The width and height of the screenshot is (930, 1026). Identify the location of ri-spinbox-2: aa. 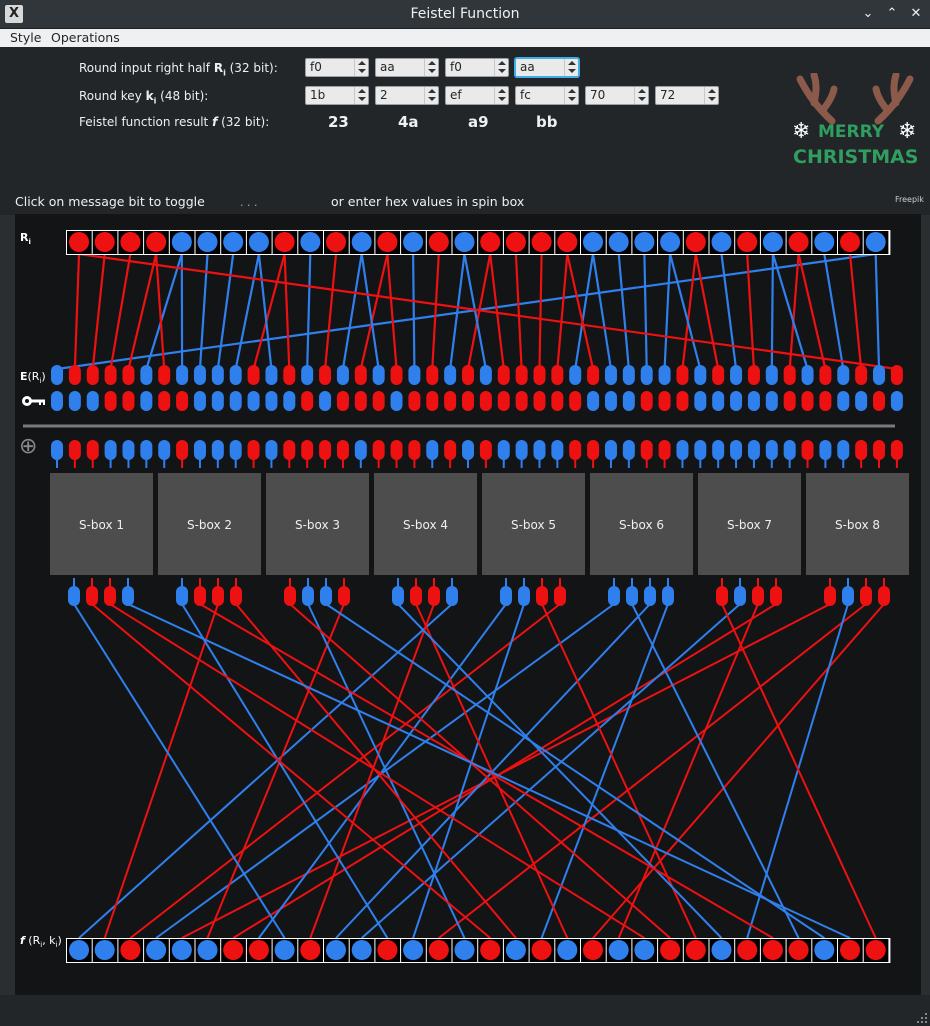
(407, 67).